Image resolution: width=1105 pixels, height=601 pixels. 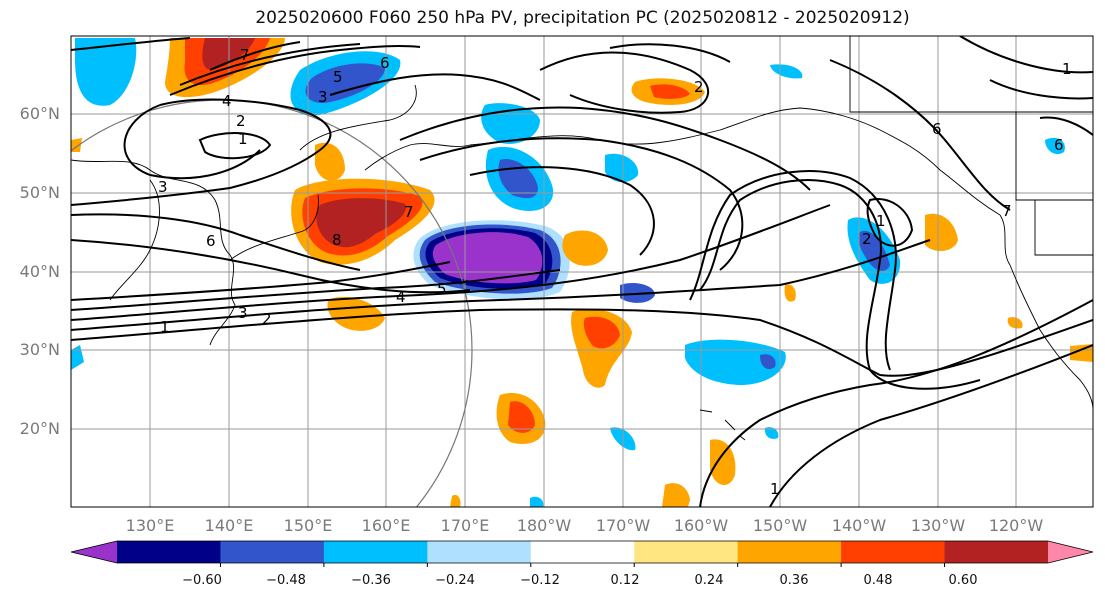 I want to click on colorbar-tick-label: 0.12, so click(x=625, y=580).